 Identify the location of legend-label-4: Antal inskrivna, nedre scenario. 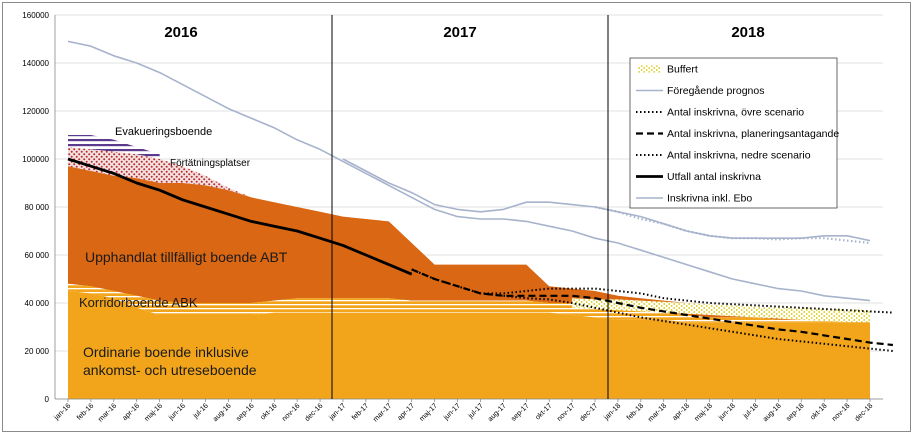
(739, 156).